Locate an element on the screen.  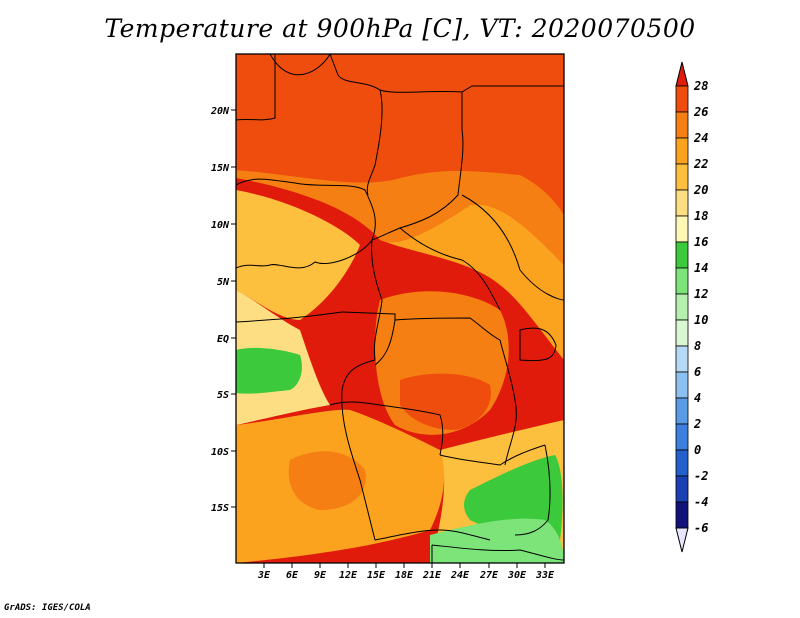
lat-label: 10N is located at coordinates (220, 225).